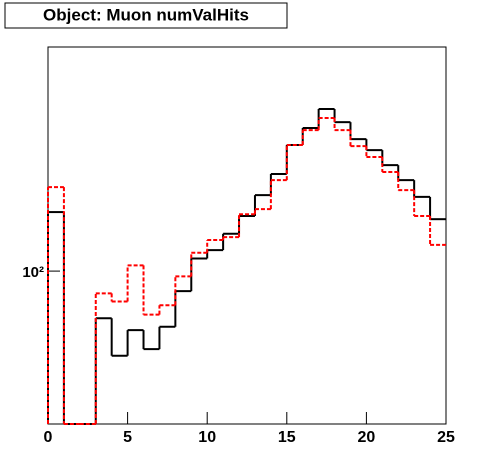 Image resolution: width=496 pixels, height=472 pixels. I want to click on x-tick-label: 15, so click(287, 437).